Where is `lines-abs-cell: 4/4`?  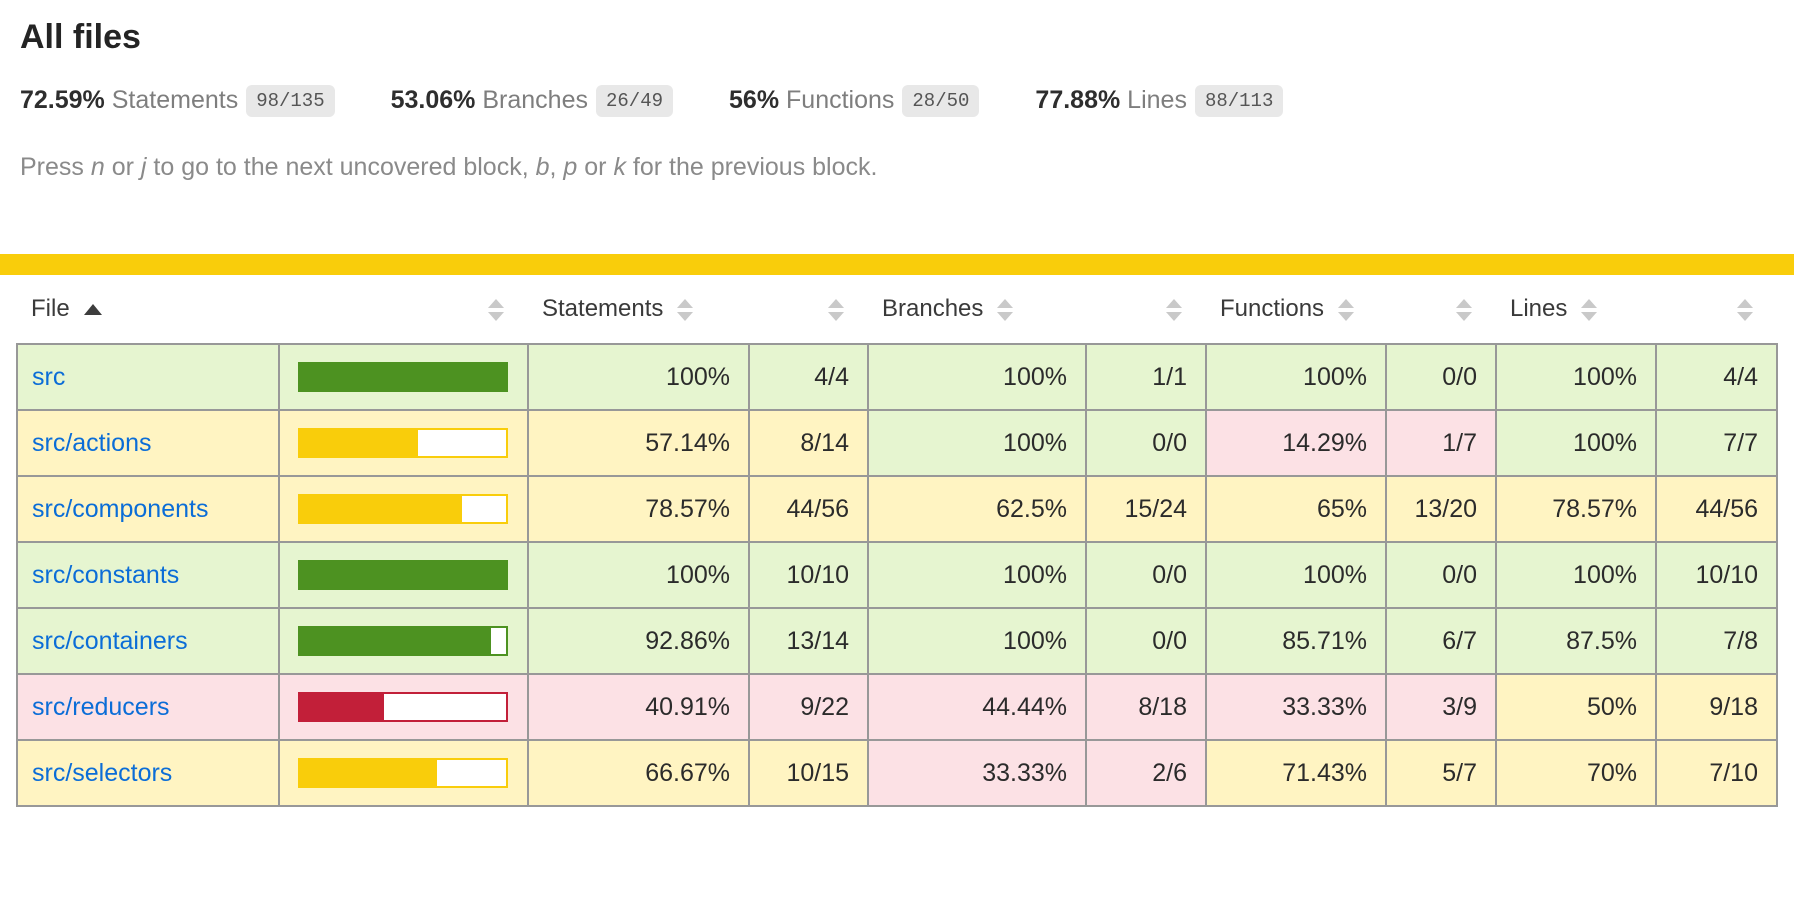
lines-abs-cell: 4/4 is located at coordinates (1716, 377).